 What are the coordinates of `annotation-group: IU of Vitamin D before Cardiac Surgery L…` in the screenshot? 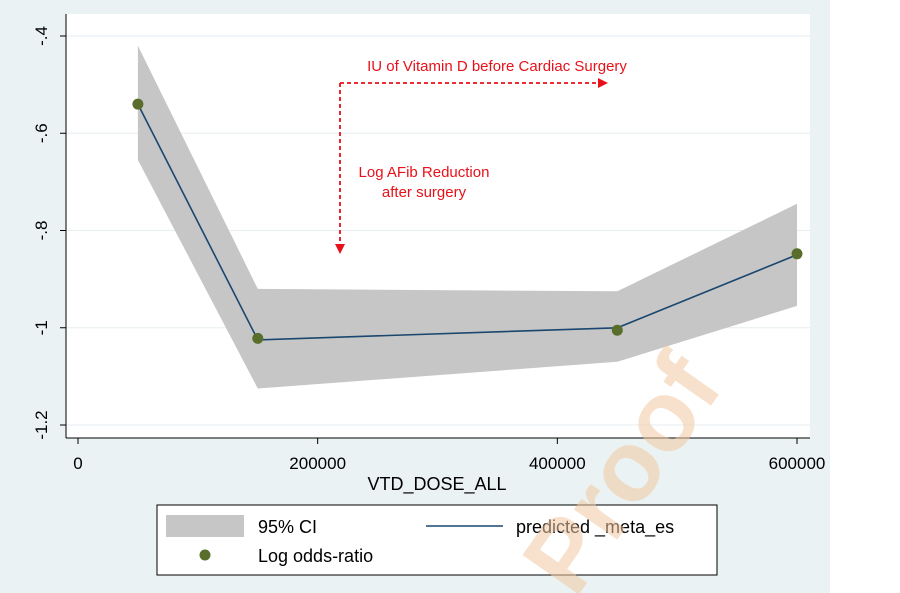 It's located at (481, 156).